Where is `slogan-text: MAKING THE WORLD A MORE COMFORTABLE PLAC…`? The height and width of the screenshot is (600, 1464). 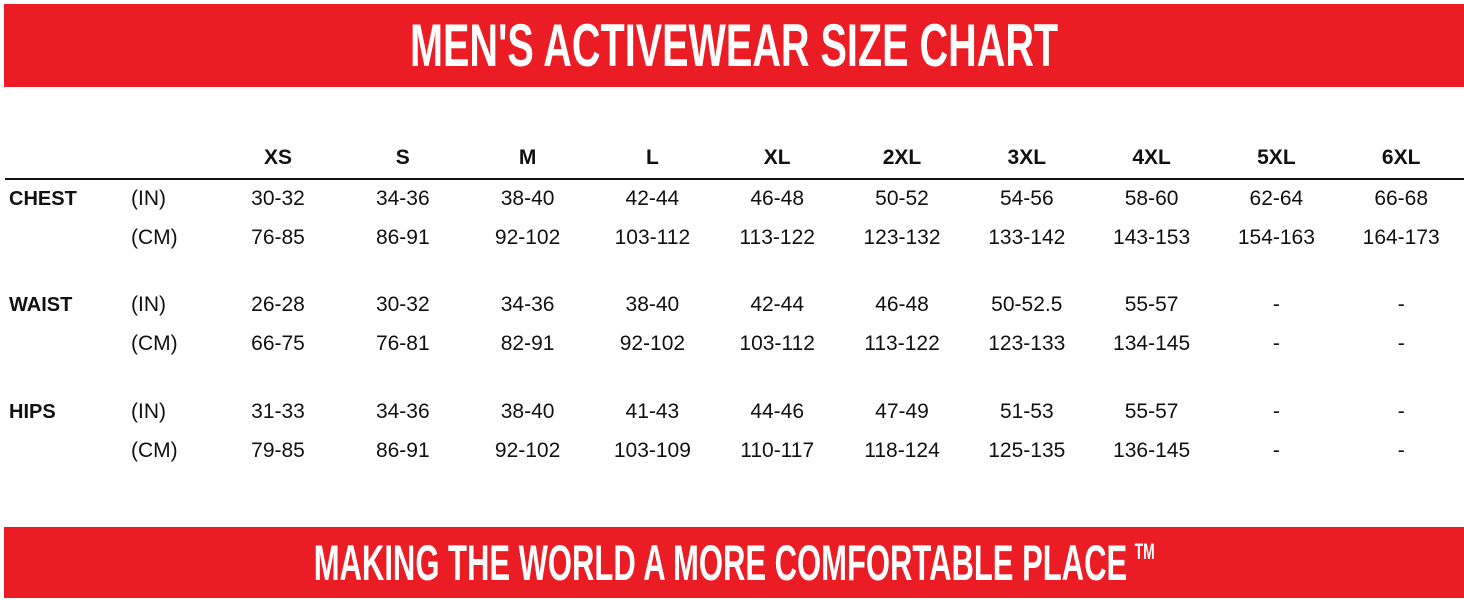 slogan-text: MAKING THE WORLD A MORE COMFORTABLE PLAC… is located at coordinates (720, 562).